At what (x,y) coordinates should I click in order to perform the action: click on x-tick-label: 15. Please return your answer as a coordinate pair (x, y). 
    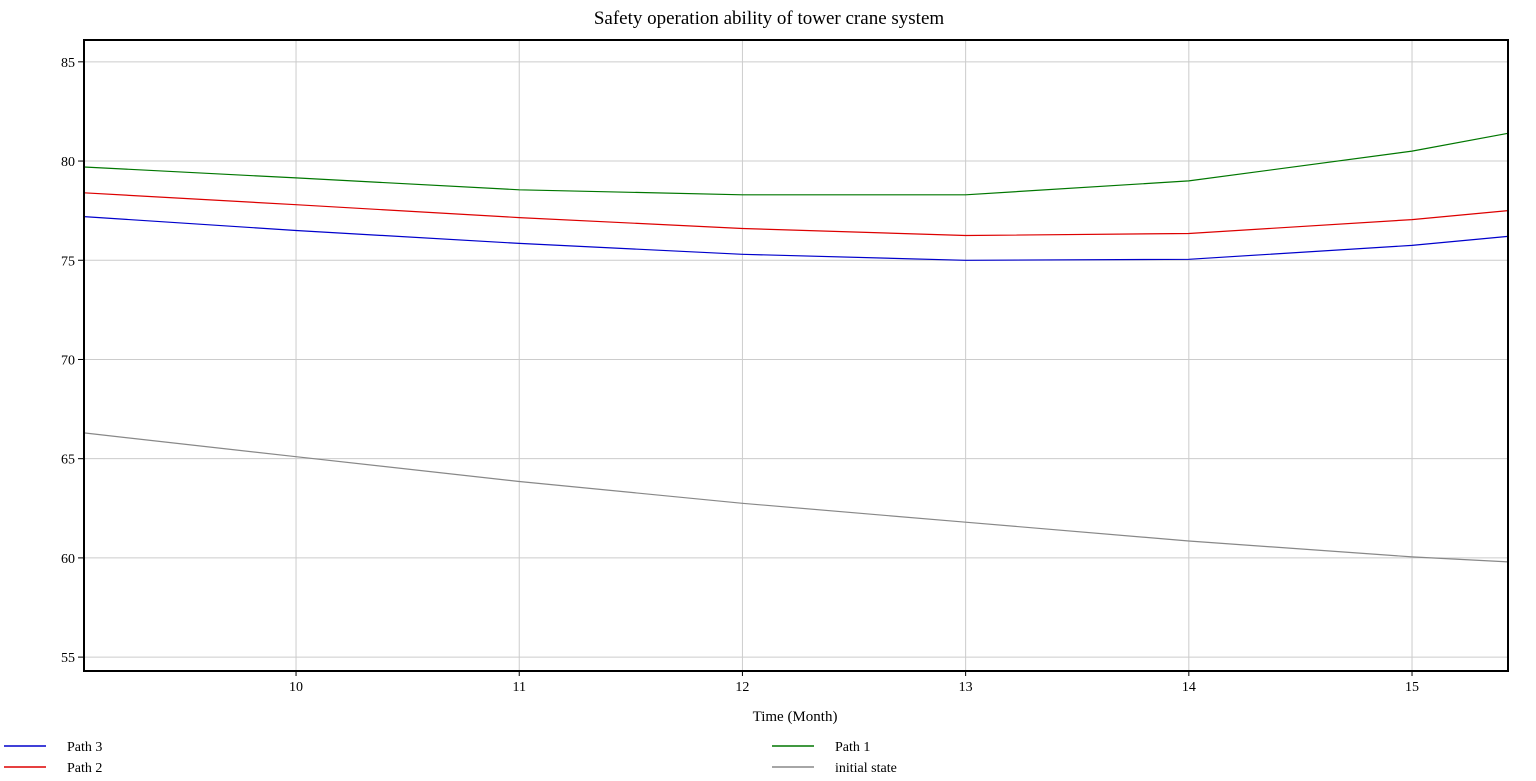
    Looking at the image, I should click on (1412, 687).